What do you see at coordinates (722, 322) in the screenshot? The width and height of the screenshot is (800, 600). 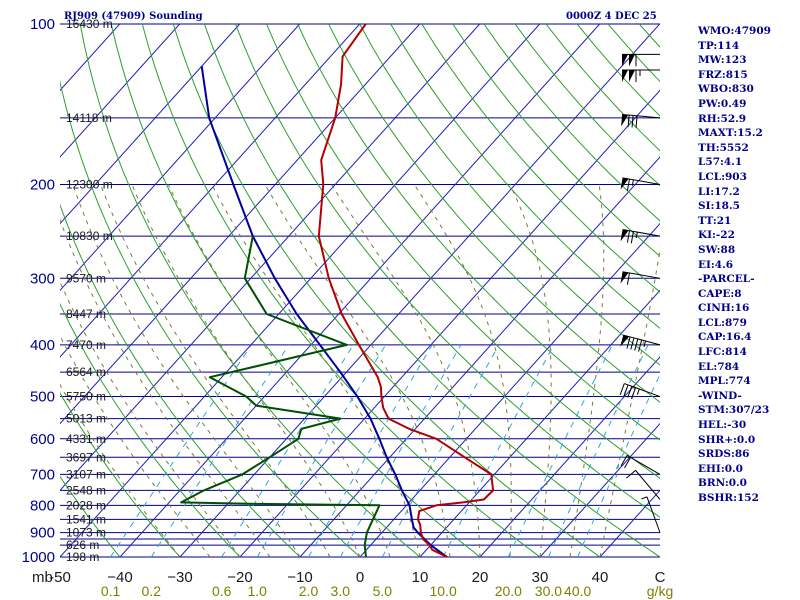 I see `index-entry: LCL:879` at bounding box center [722, 322].